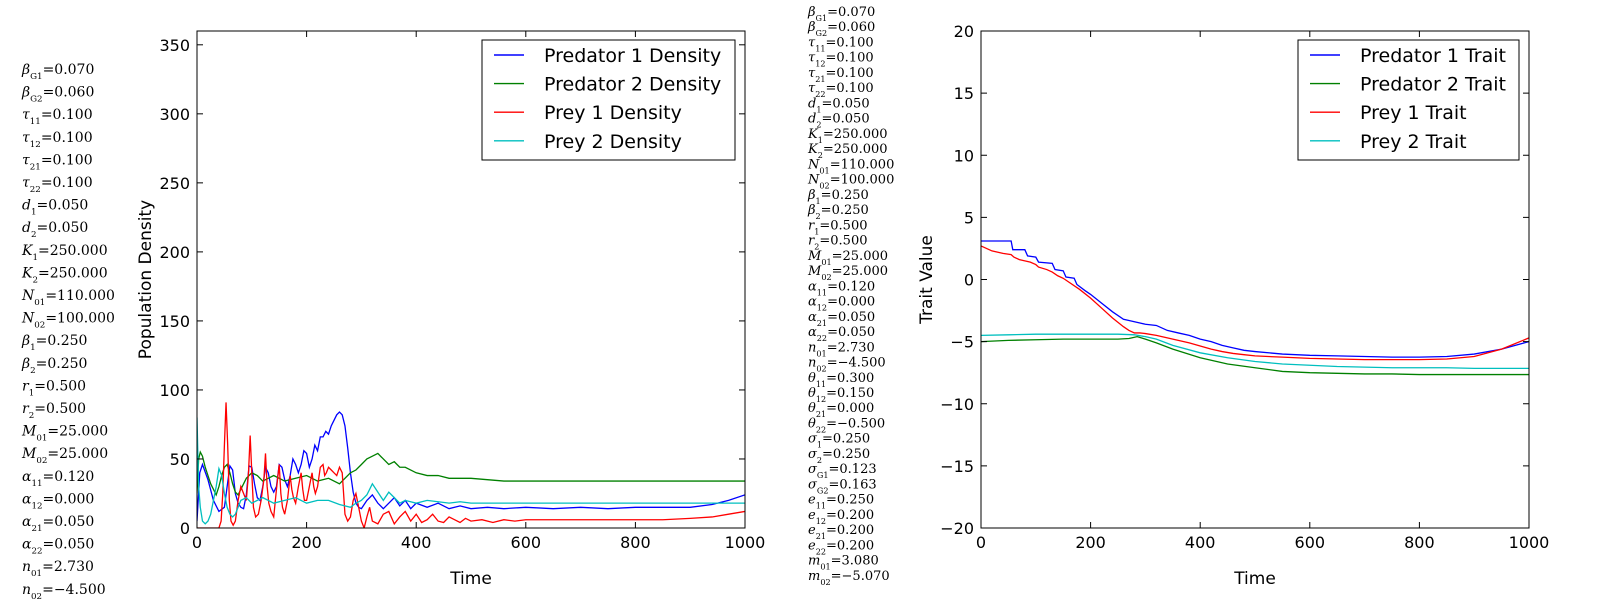 The height and width of the screenshot is (600, 1600). Describe the element at coordinates (957, 404) in the screenshot. I see `y-tick-label: −10` at that location.